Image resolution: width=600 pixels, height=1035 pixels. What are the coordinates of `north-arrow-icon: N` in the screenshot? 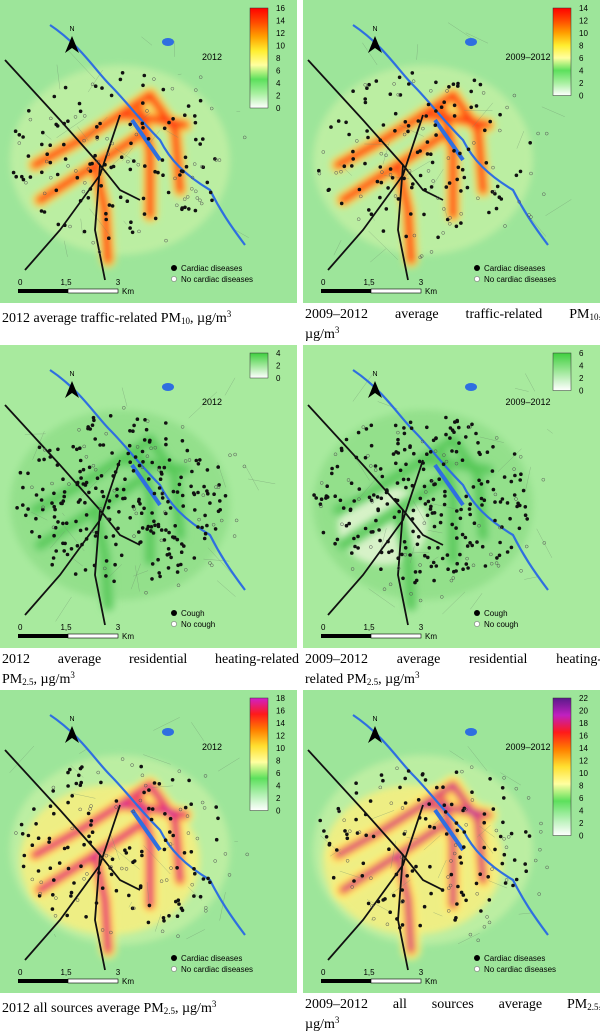 It's located at (72, 39).